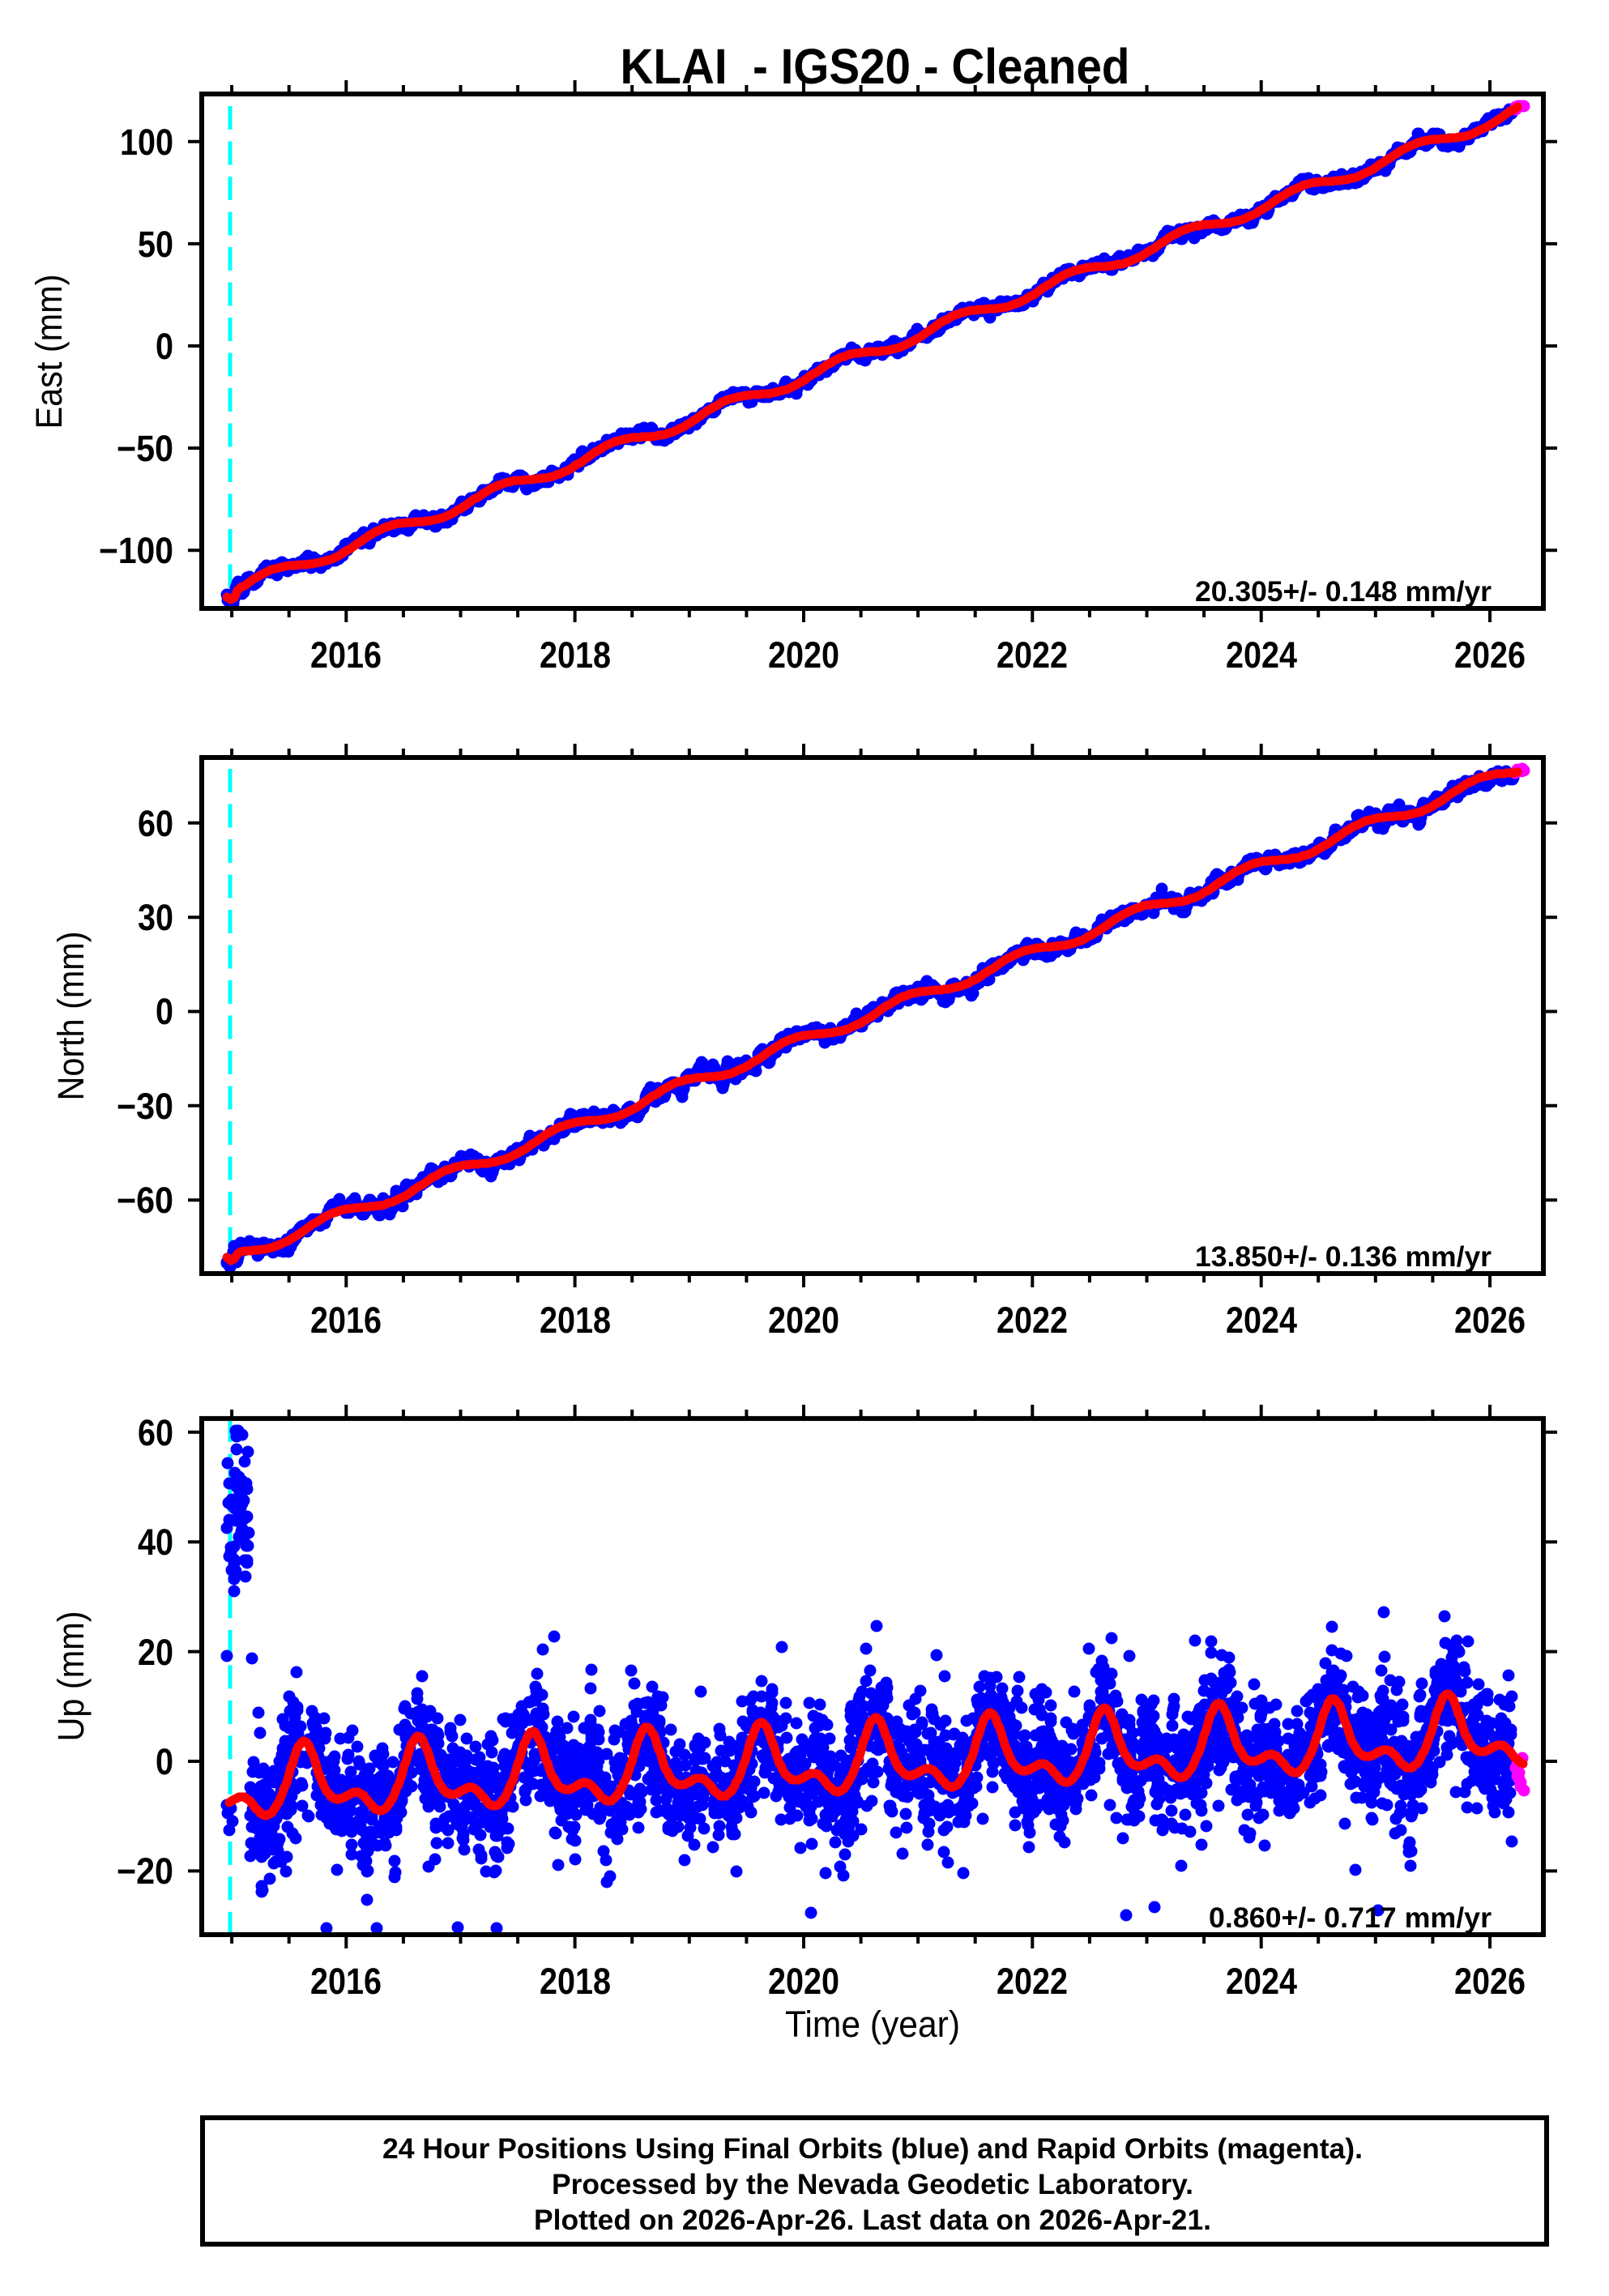 The height and width of the screenshot is (2296, 1609). What do you see at coordinates (145, 448) in the screenshot?
I see `svg-text: −50` at bounding box center [145, 448].